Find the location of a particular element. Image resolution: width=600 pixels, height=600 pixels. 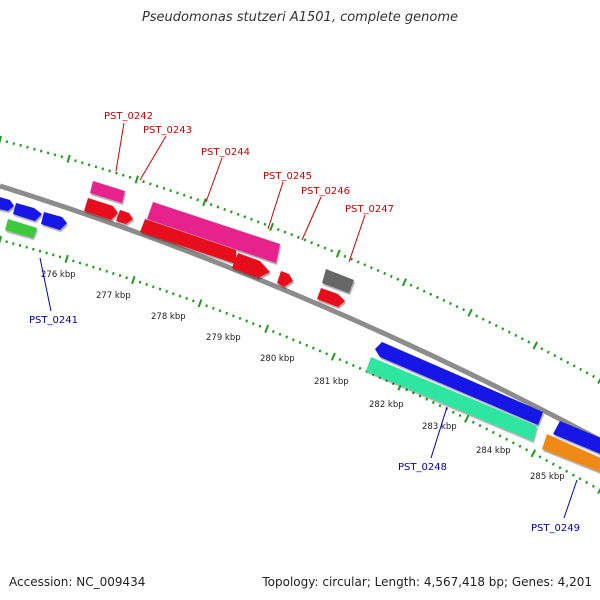

gene-label-pst0244: PST_0244 is located at coordinates (225, 152).